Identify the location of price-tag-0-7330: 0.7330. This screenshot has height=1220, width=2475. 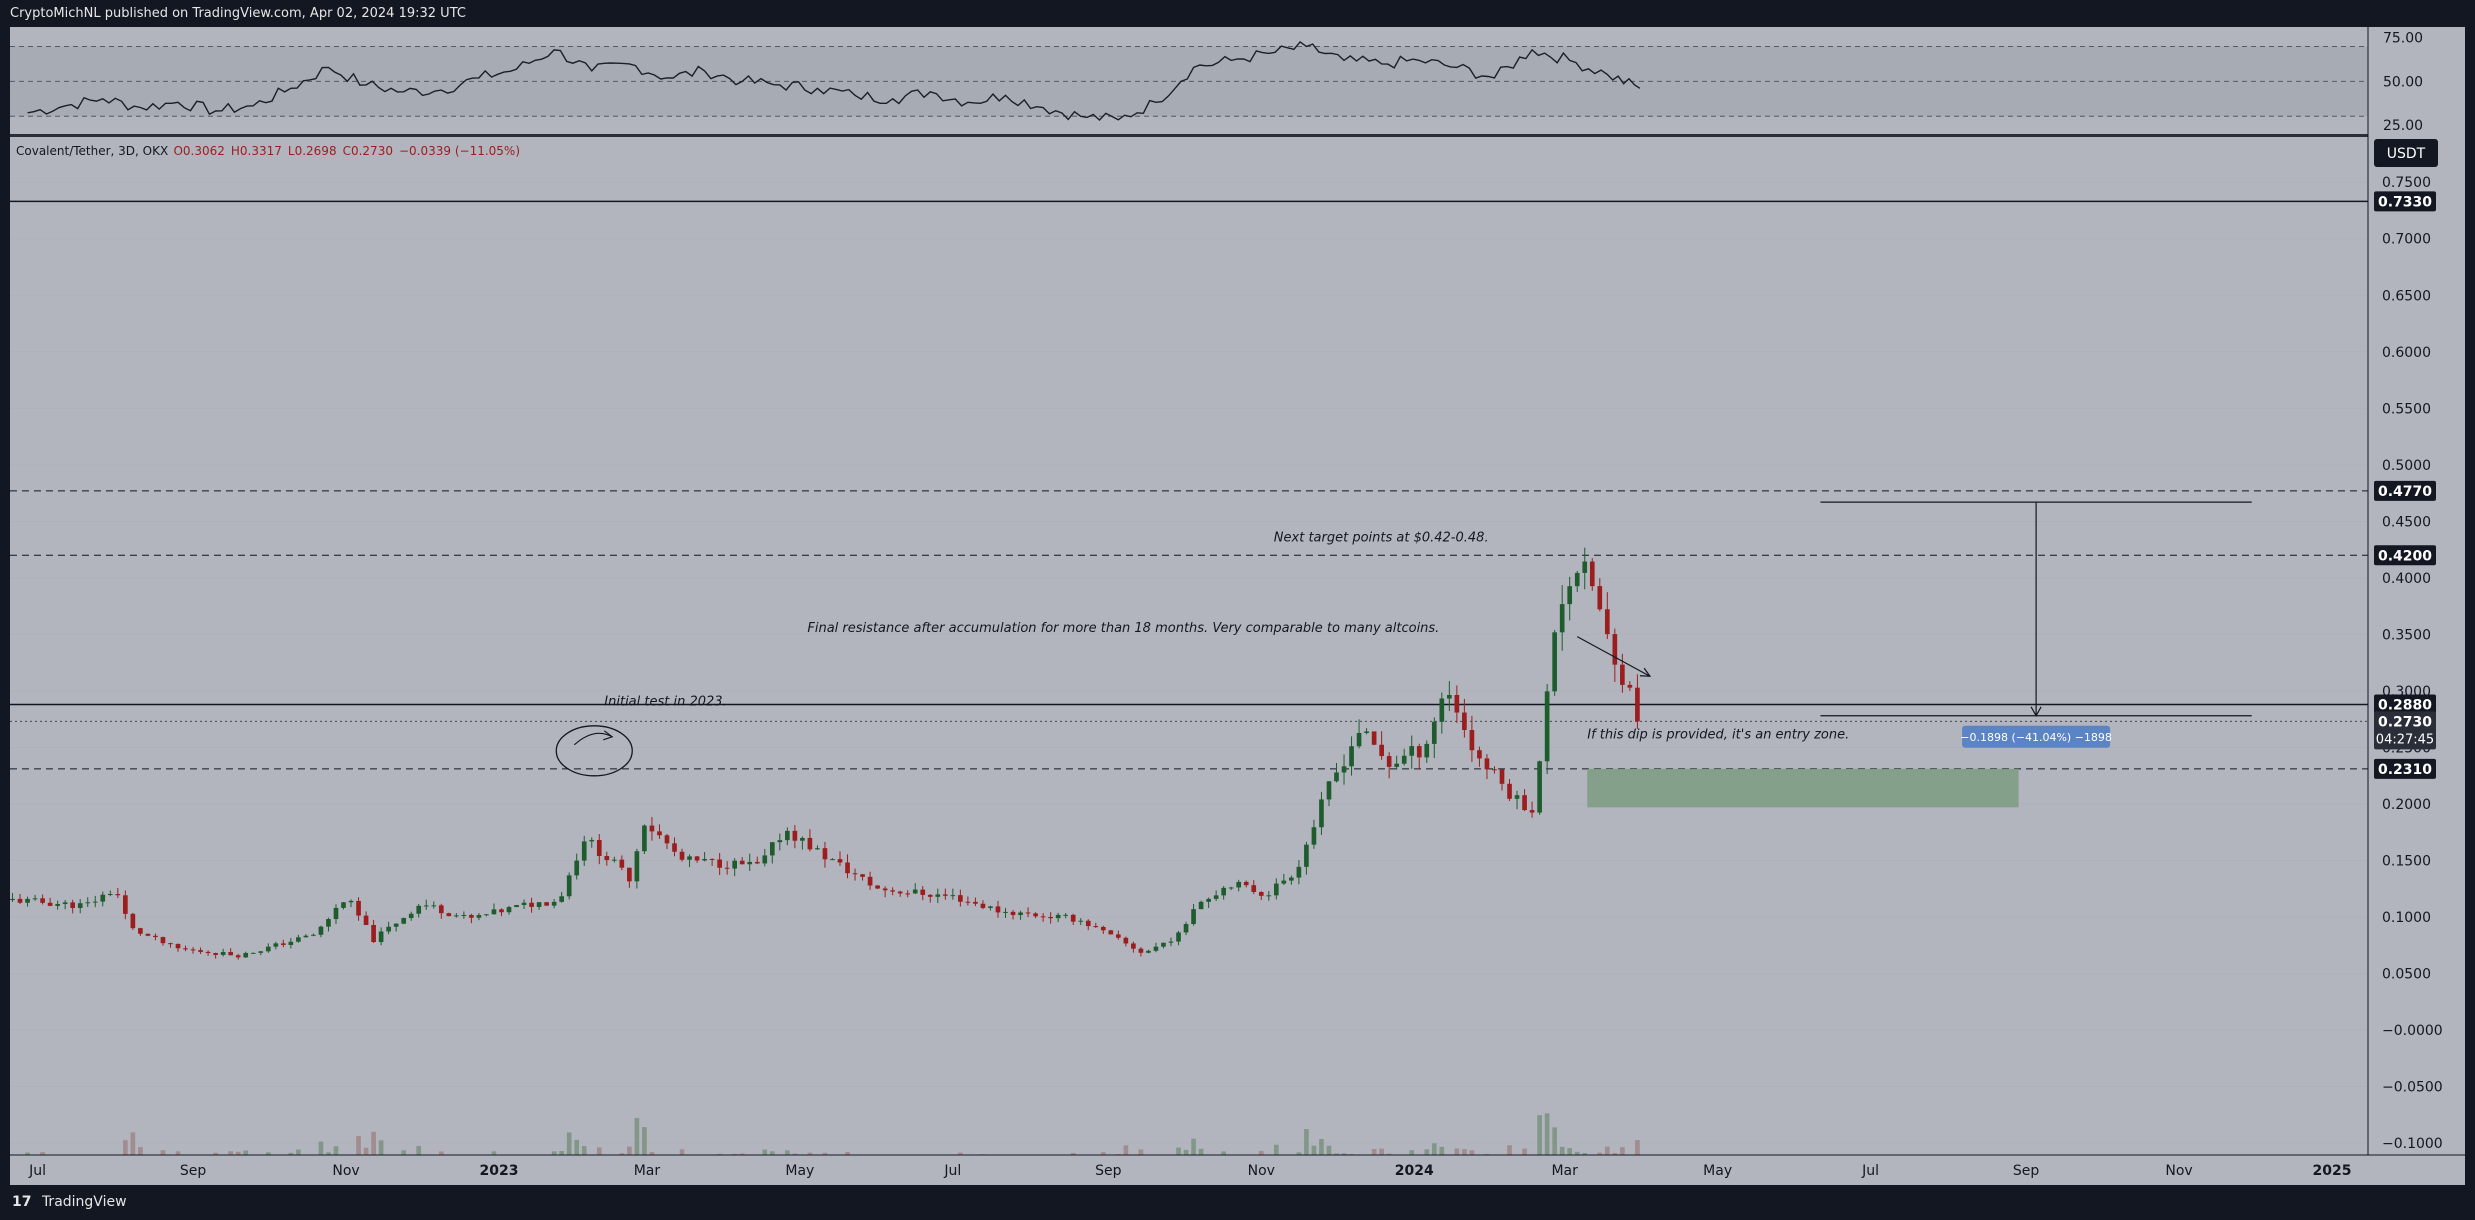
(2405, 201).